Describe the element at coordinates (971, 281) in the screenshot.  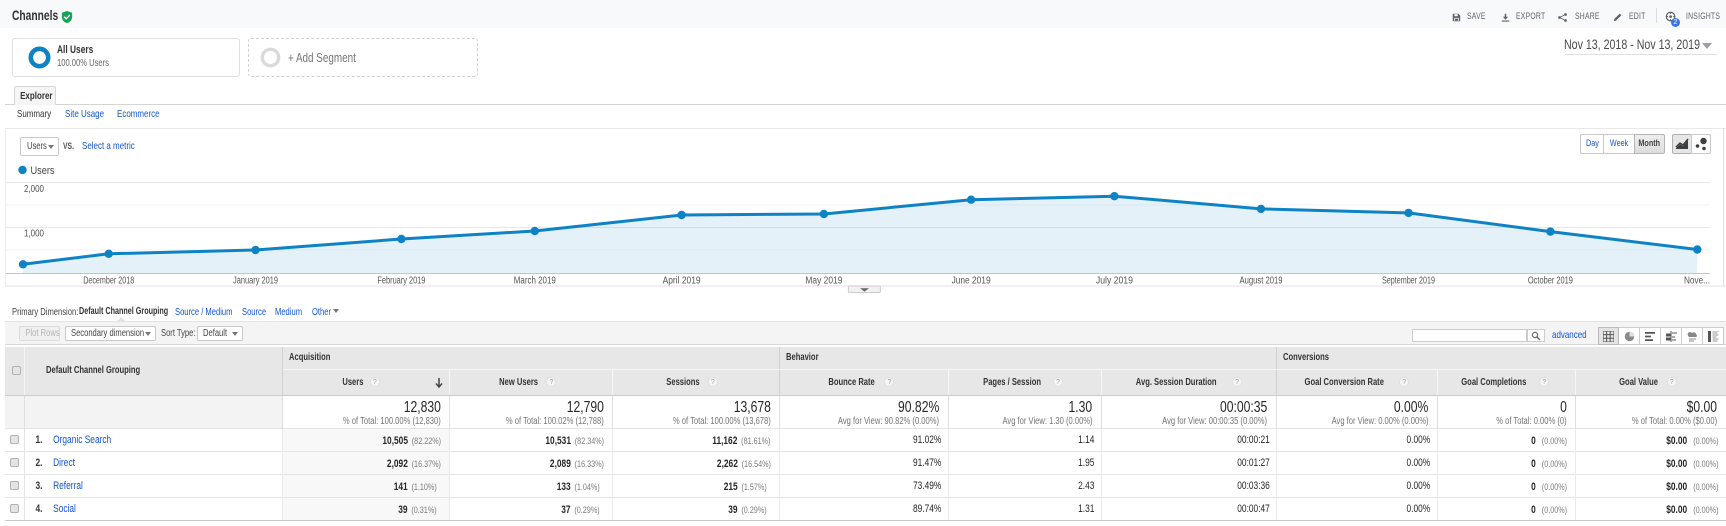
I see `svg-text: June 2019` at that location.